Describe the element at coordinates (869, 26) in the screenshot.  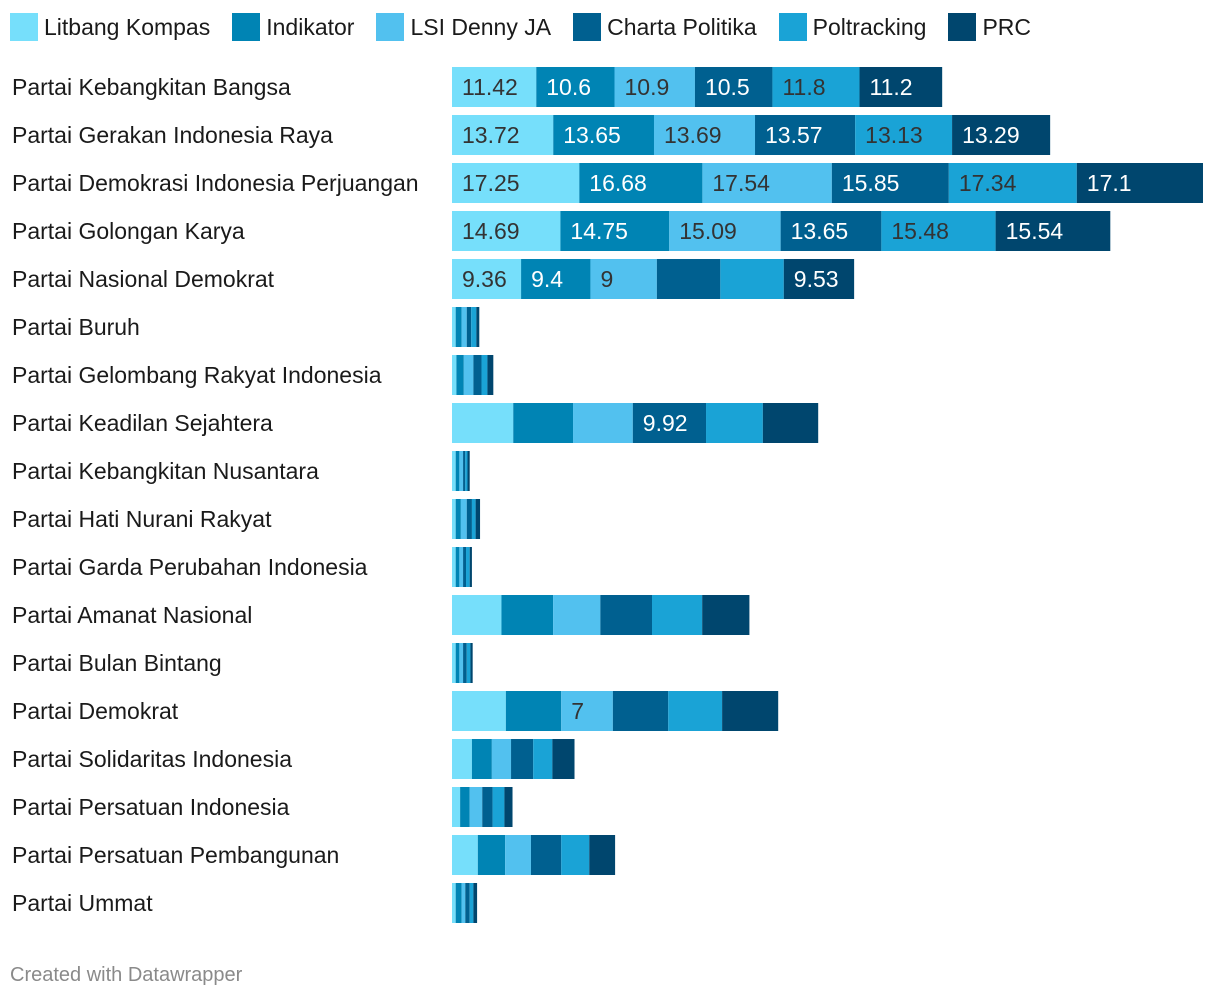
I see `legend-label: Poltracking` at that location.